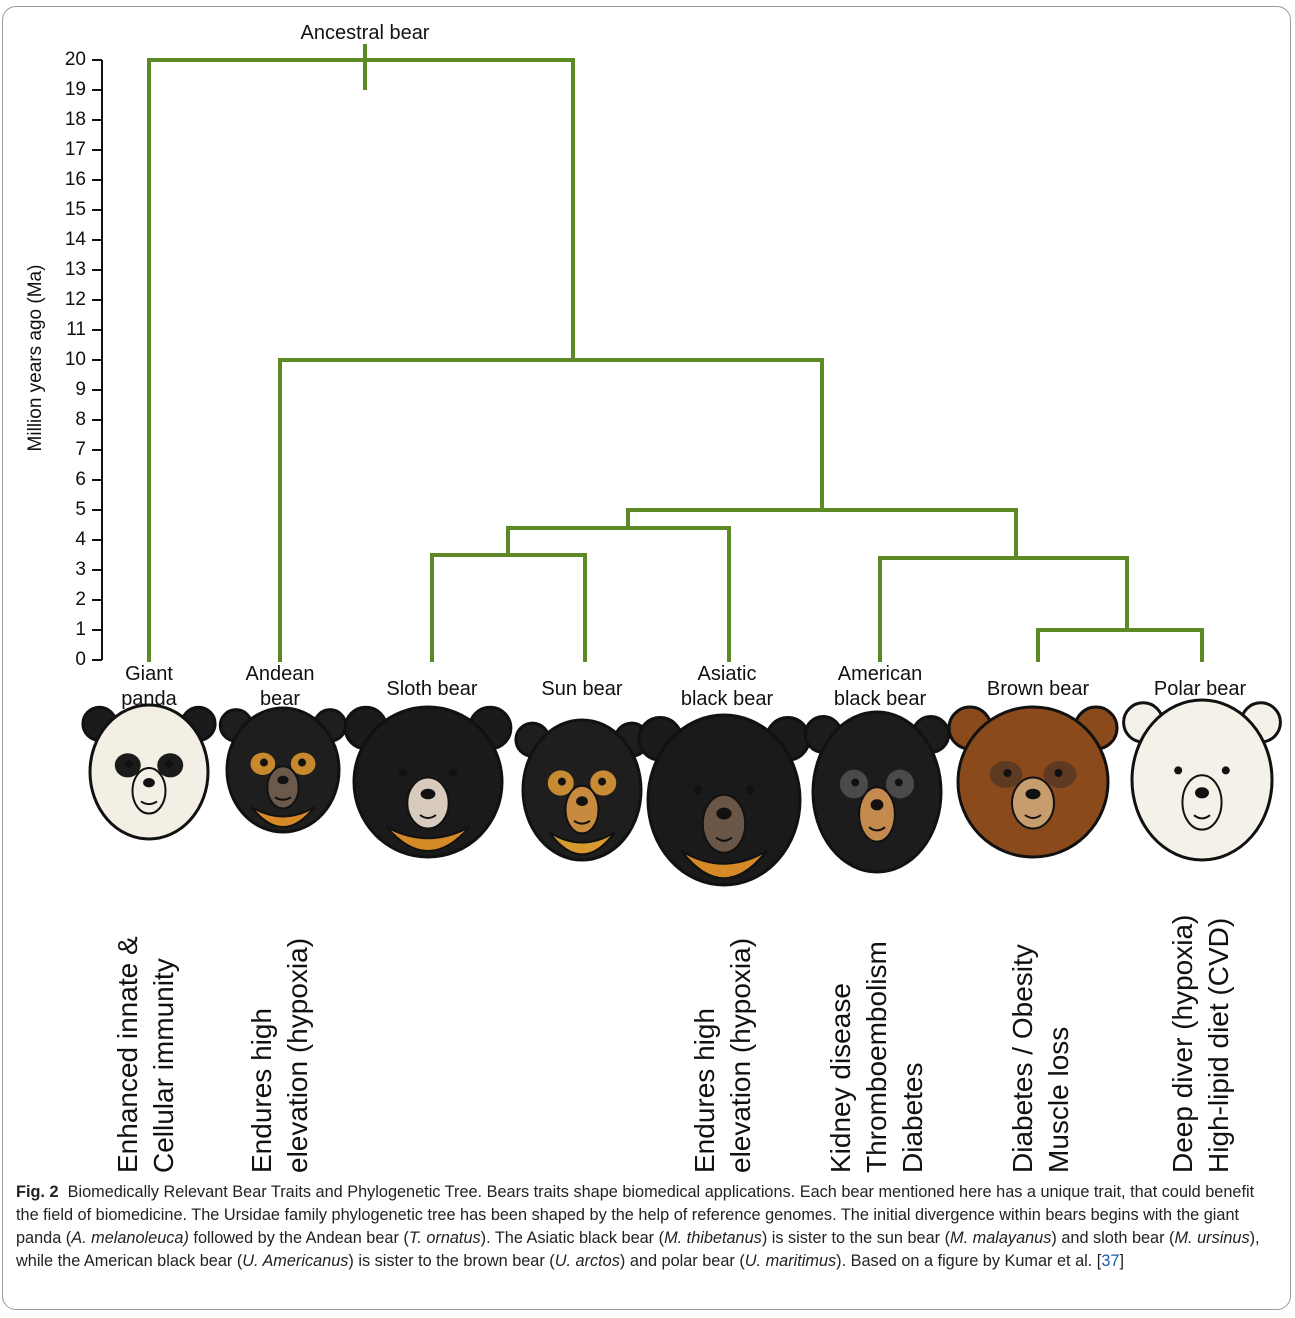  What do you see at coordinates (582, 689) in the screenshot?
I see `species-name-sun-bear: Sun bear` at bounding box center [582, 689].